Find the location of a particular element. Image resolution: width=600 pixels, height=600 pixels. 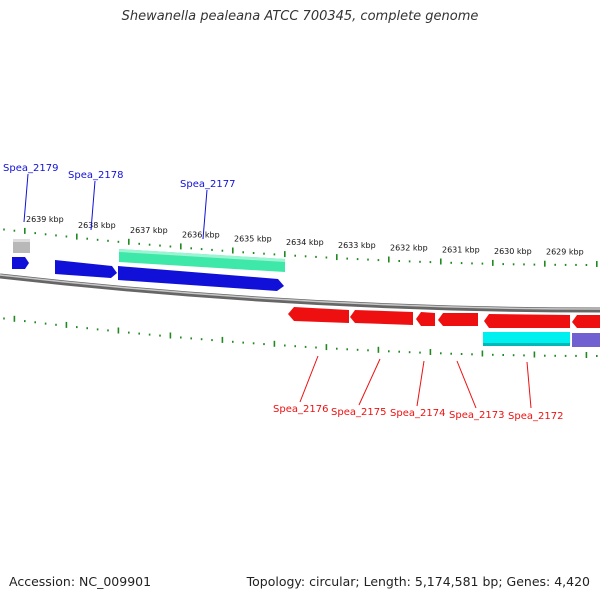

ruler-label: 2638 kbp is located at coordinates (97, 225).